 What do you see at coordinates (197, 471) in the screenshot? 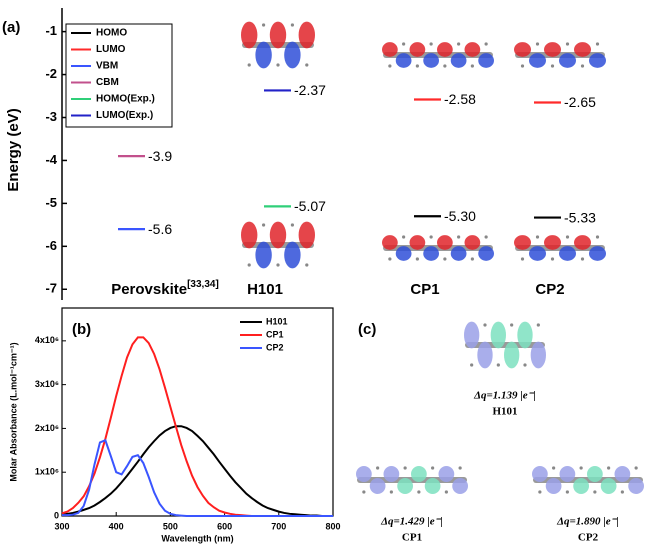
I see `series-line` at bounding box center [197, 471].